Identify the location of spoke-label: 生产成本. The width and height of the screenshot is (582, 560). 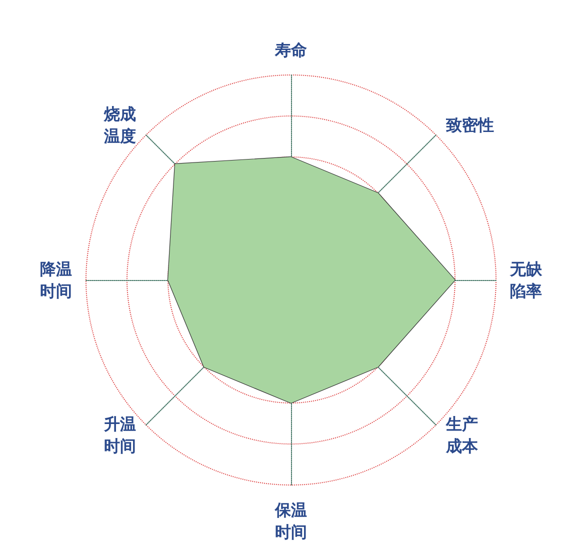
(461, 435).